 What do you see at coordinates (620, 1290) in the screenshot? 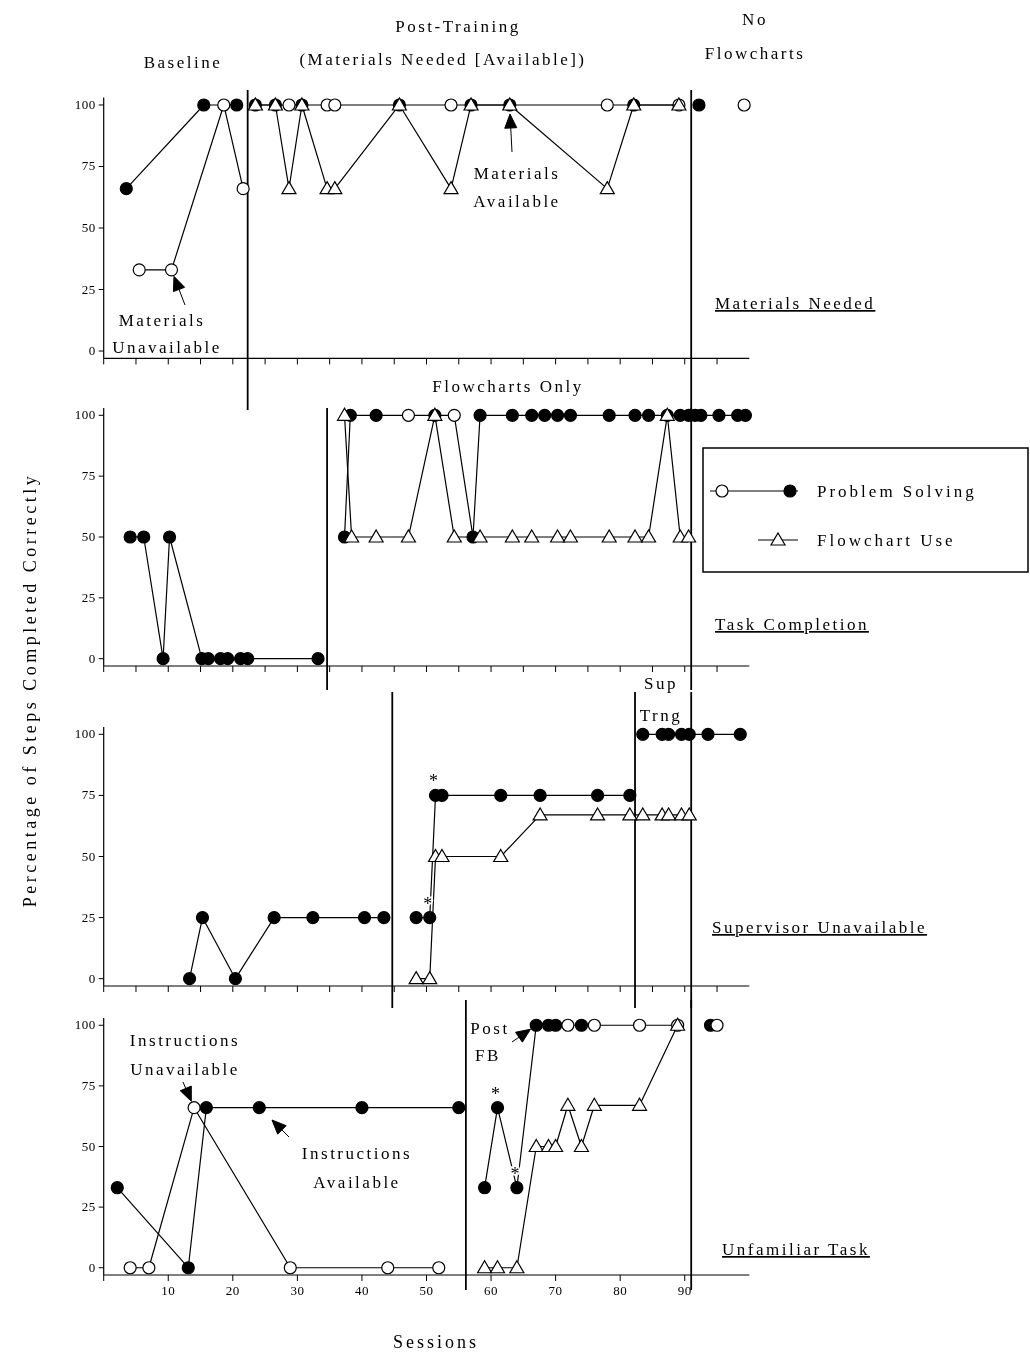
I see `x-tick-label: 80` at bounding box center [620, 1290].